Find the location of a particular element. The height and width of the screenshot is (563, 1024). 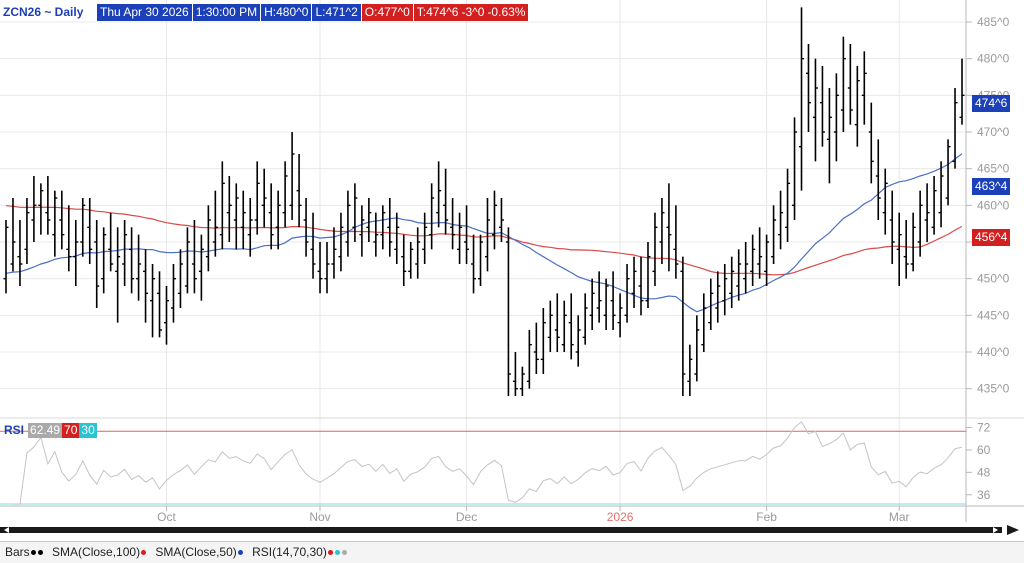

study-sma100: SMA(Close,100) is located at coordinates (99, 552).